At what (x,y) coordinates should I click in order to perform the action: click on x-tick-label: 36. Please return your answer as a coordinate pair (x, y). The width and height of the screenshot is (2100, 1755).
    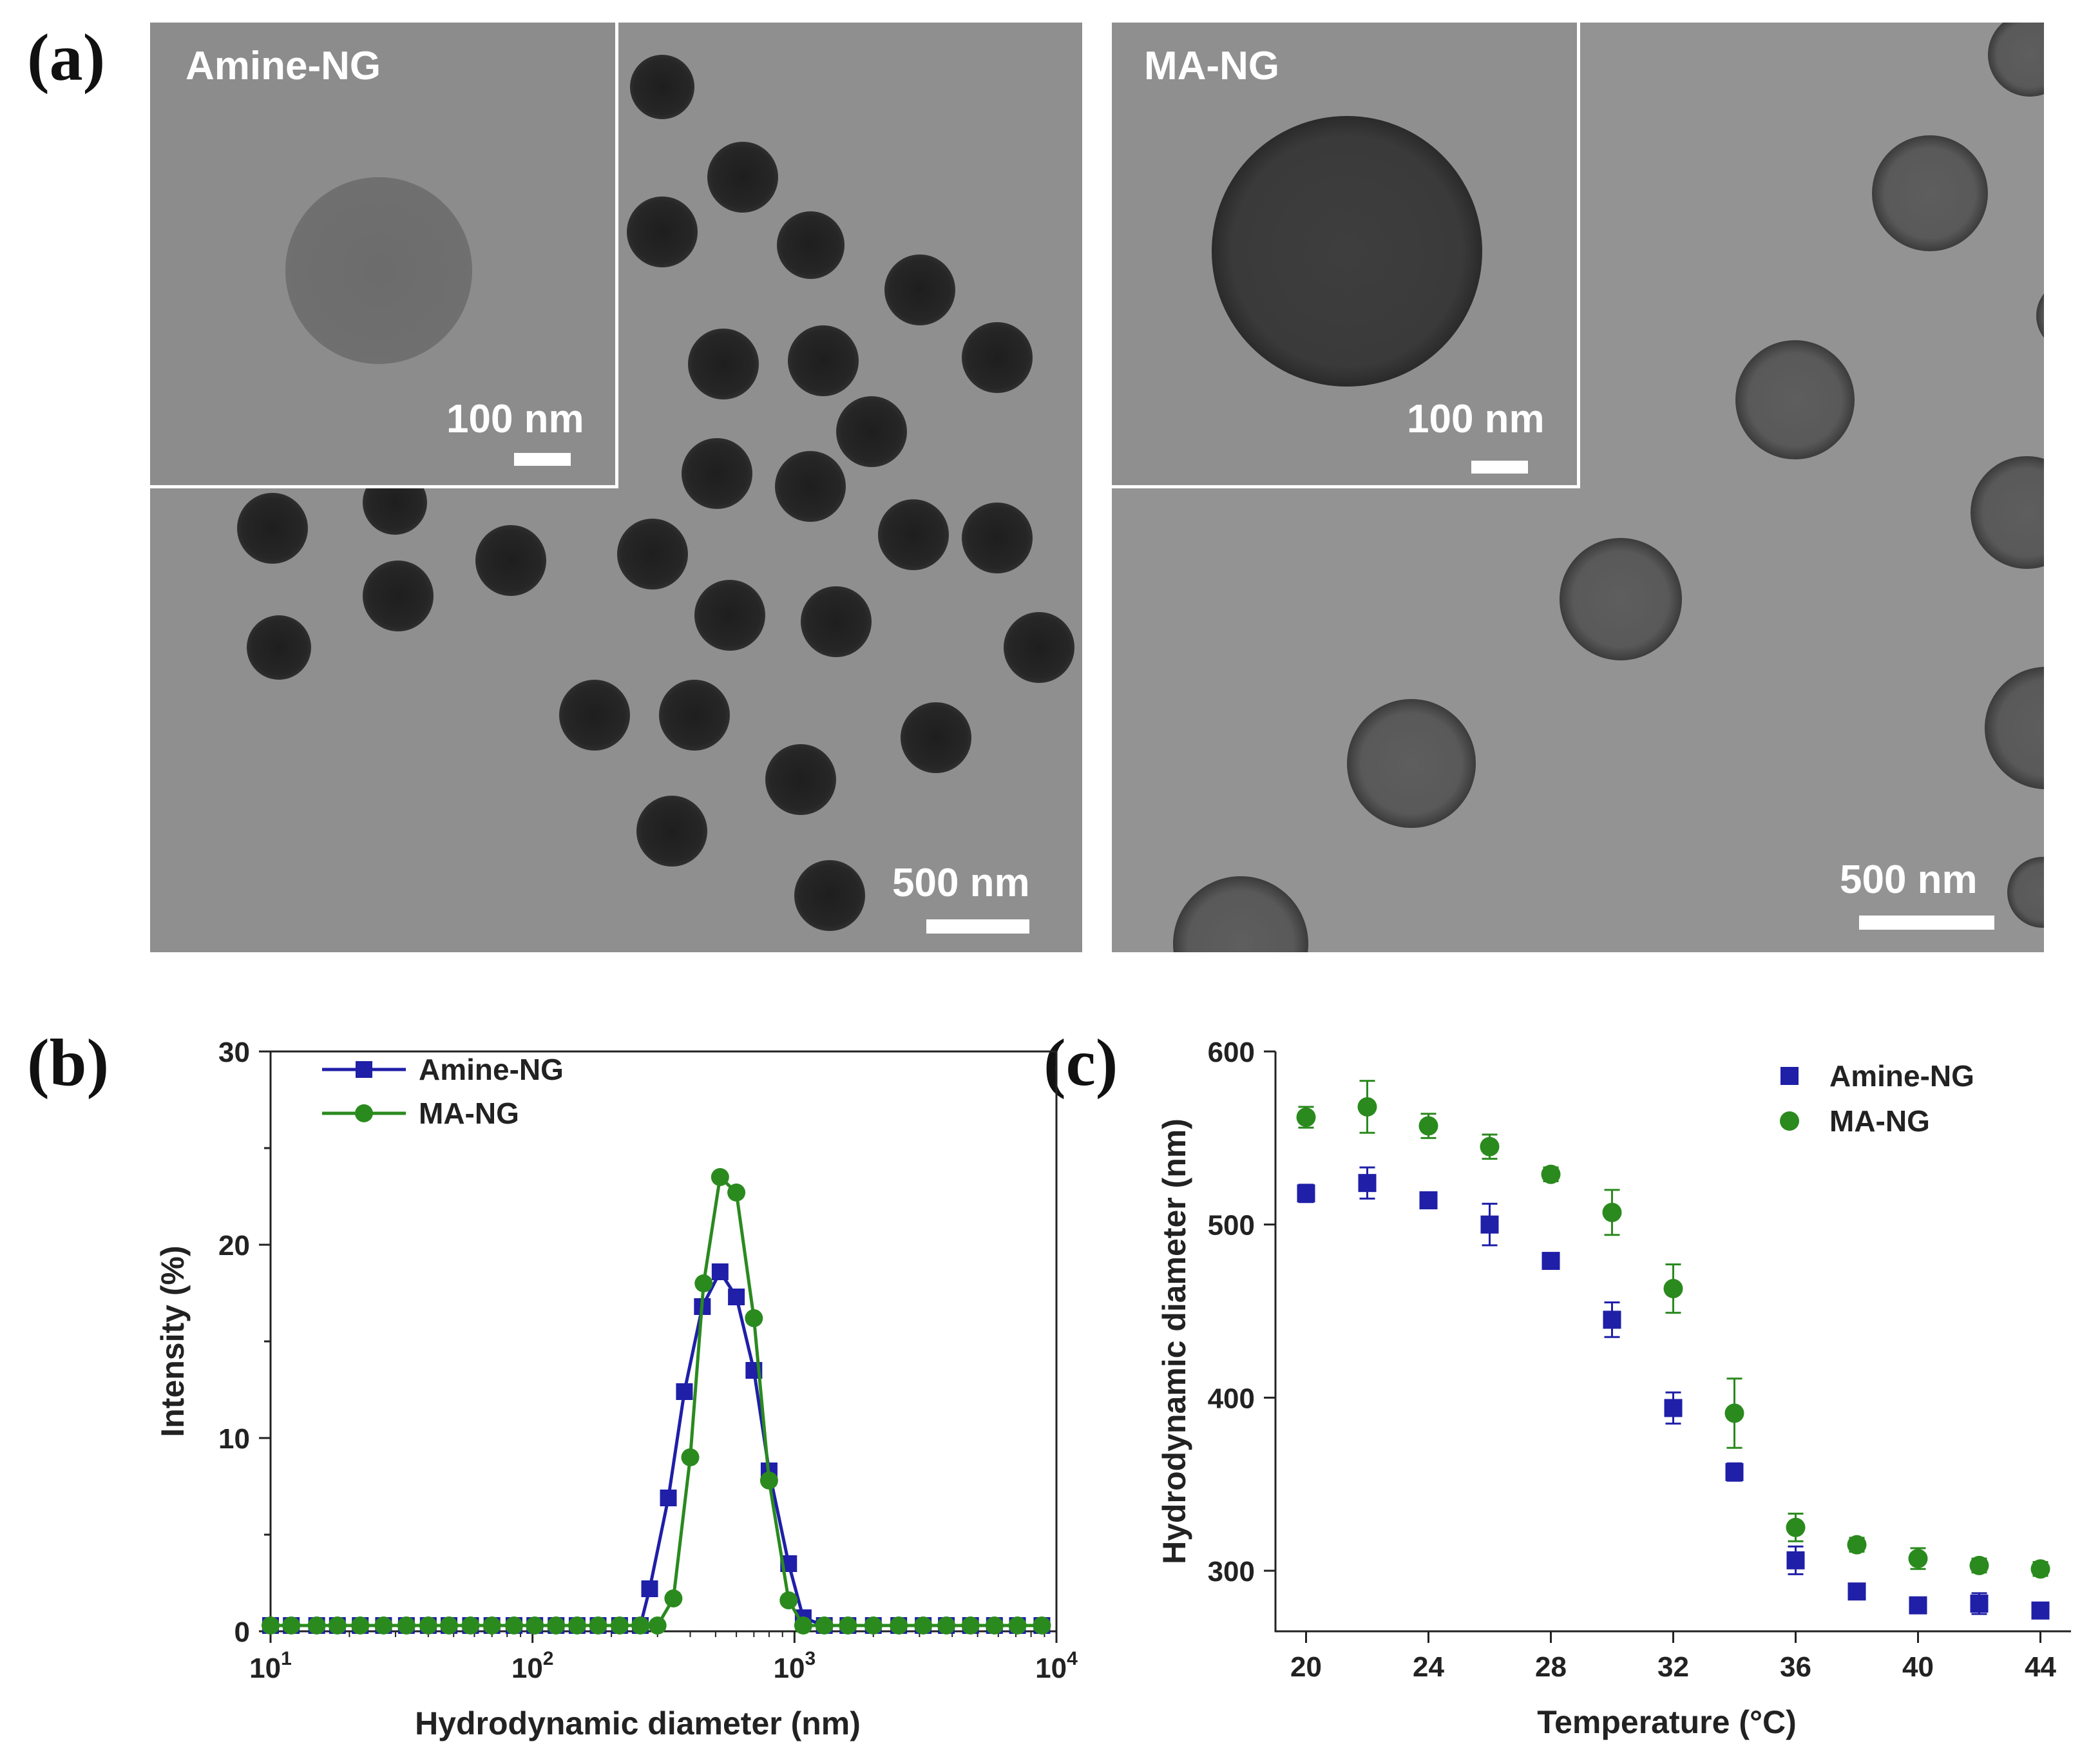
    Looking at the image, I should click on (1795, 1667).